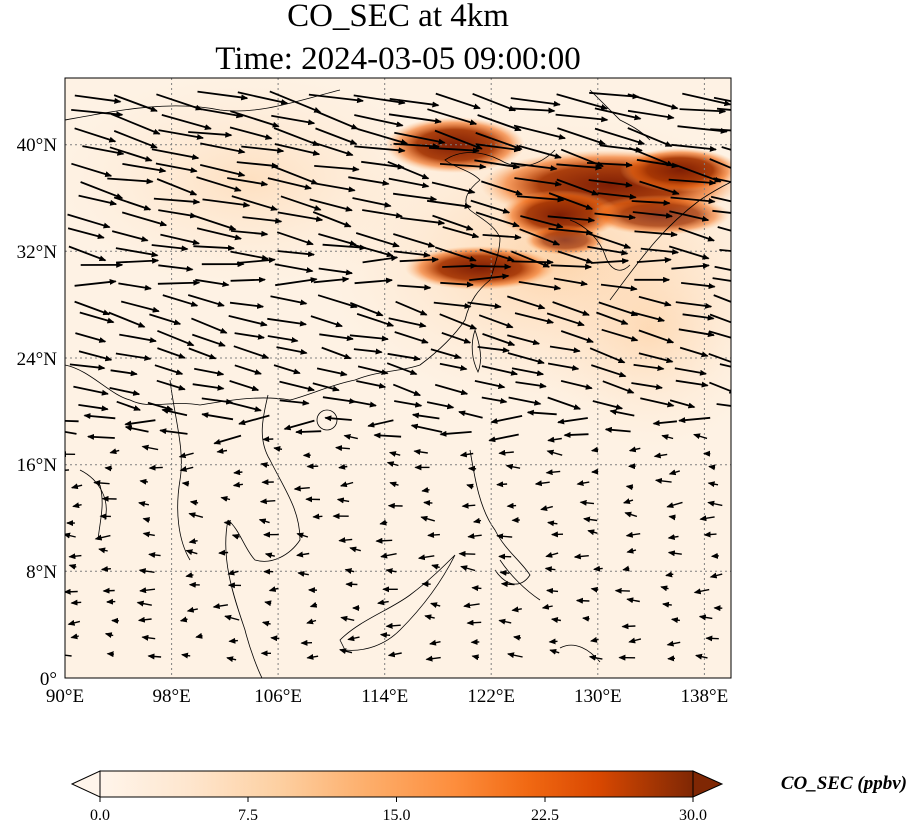  I want to click on lat-tick-label: 40°N, so click(37, 145).